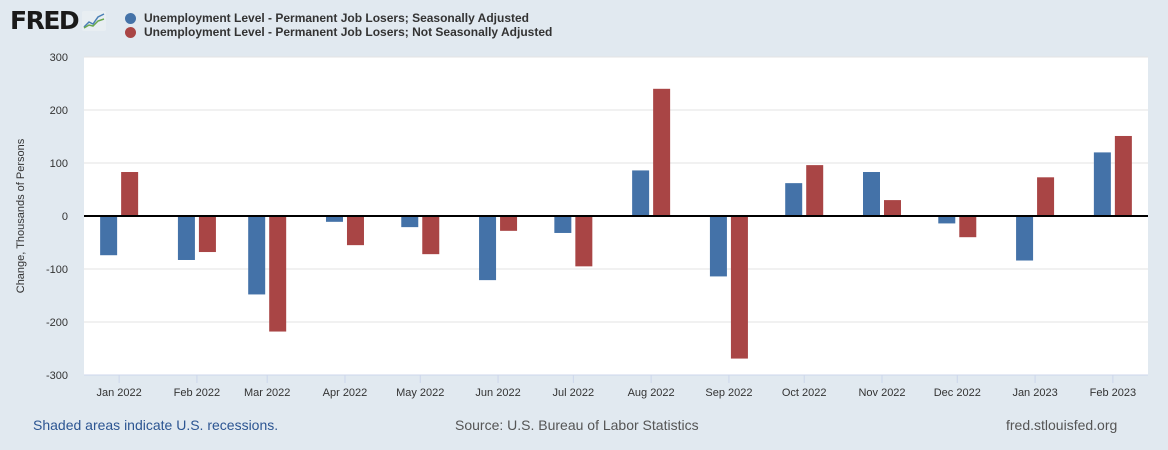 The image size is (1168, 450). What do you see at coordinates (45, 20) in the screenshot?
I see `fred-logo-text: FRED` at bounding box center [45, 20].